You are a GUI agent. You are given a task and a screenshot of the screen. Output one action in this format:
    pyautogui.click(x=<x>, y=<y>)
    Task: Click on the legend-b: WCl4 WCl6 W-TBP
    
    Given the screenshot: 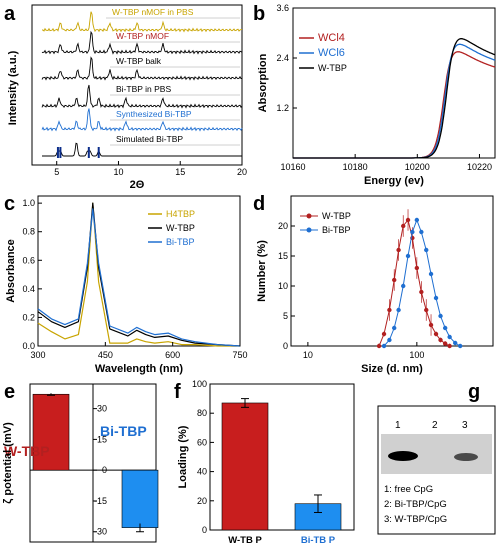 What is the action you would take?
    pyautogui.click(x=323, y=52)
    